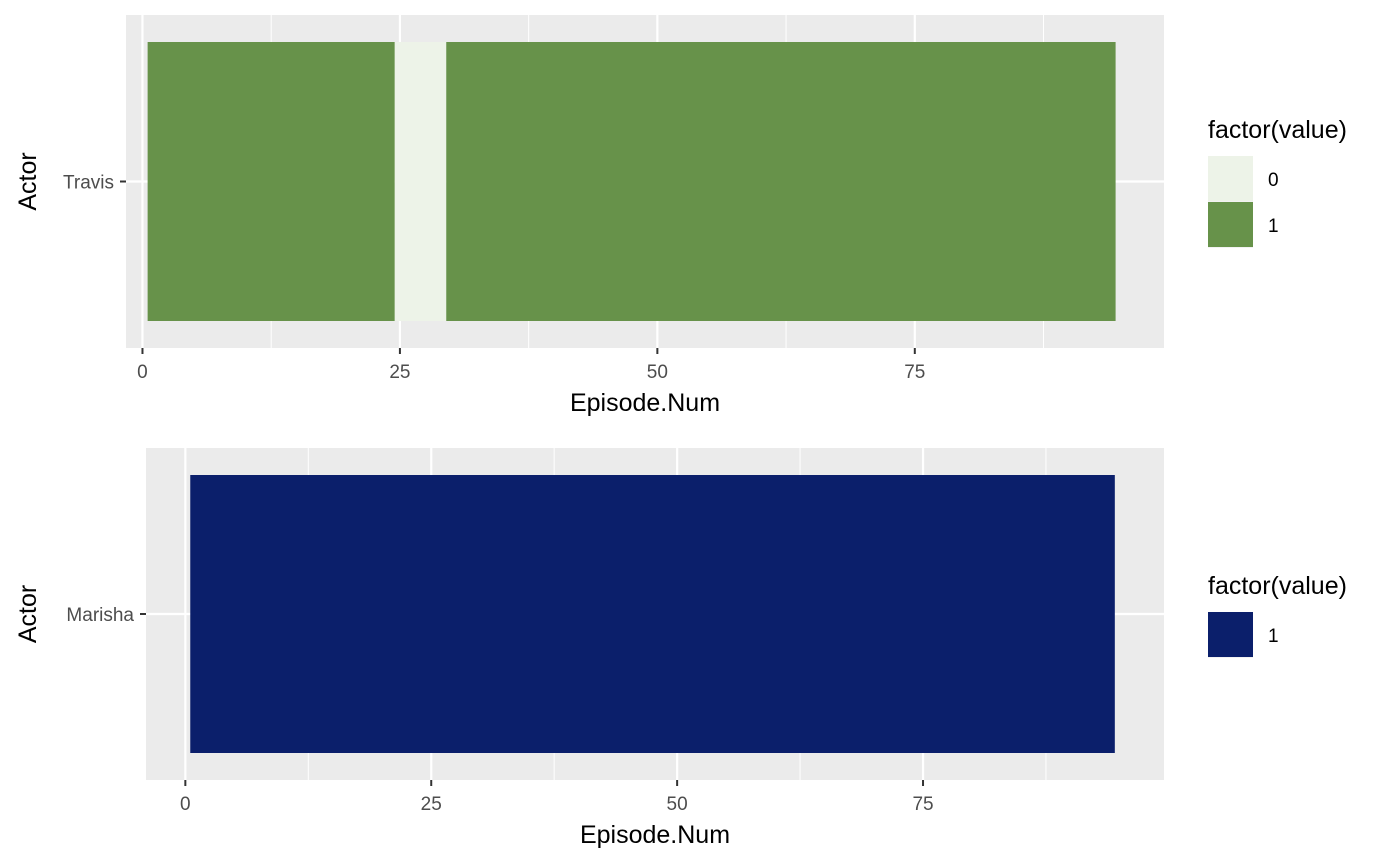  I want to click on legend: factor(value) 0 1, so click(1277, 182).